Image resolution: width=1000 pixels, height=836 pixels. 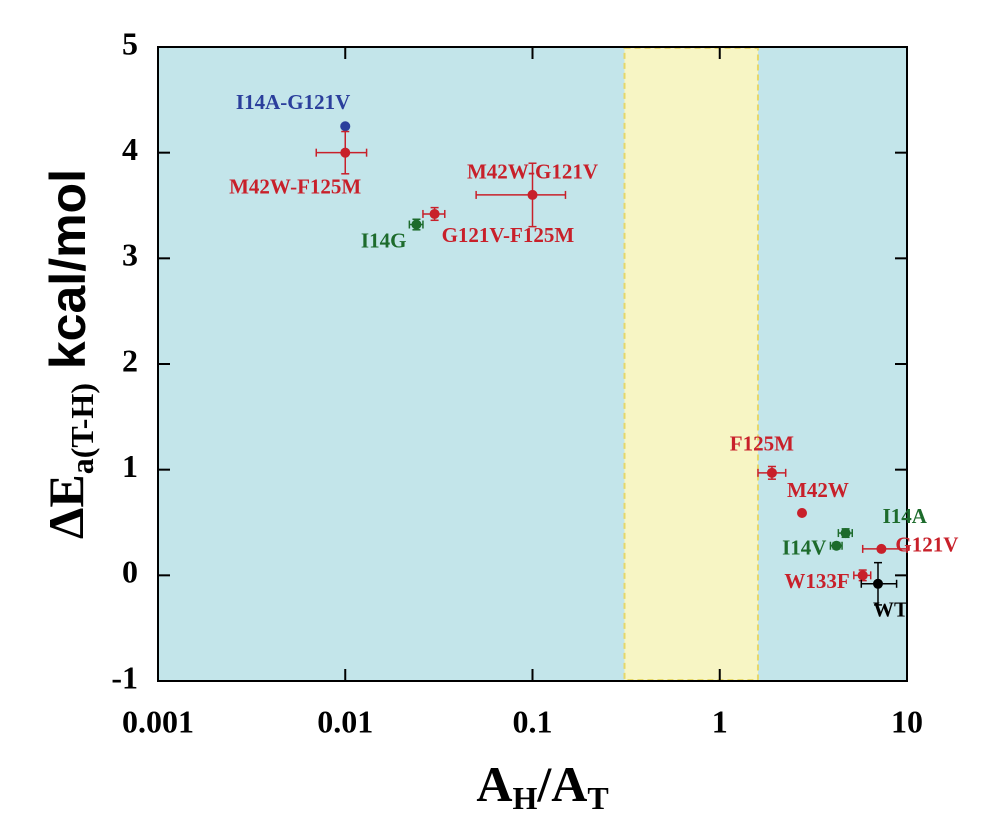 What do you see at coordinates (532, 172) in the screenshot?
I see `point-label: M42W-G121V` at bounding box center [532, 172].